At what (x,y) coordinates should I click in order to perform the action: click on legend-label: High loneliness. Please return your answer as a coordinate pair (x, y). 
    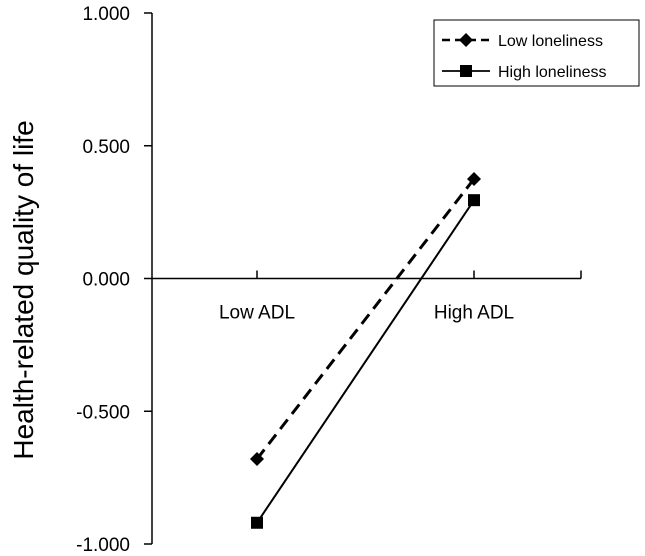
    Looking at the image, I should click on (552, 72).